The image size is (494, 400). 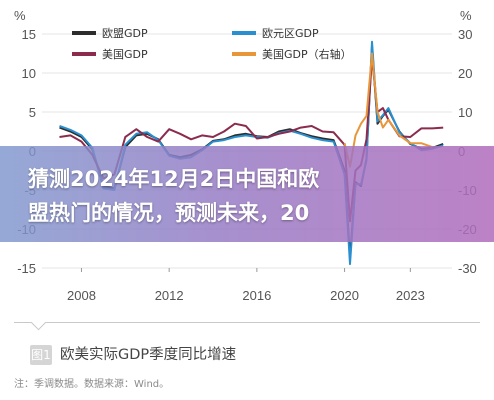 What do you see at coordinates (466, 15) in the screenshot?
I see `right-axis-unit: %` at bounding box center [466, 15].